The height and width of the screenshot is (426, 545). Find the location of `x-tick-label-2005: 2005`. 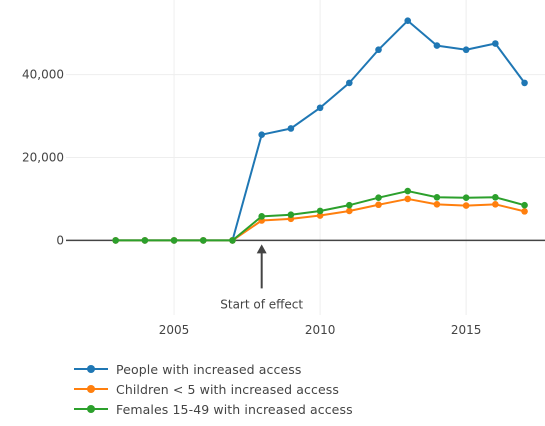

x-tick-label-2005: 2005 is located at coordinates (174, 330).